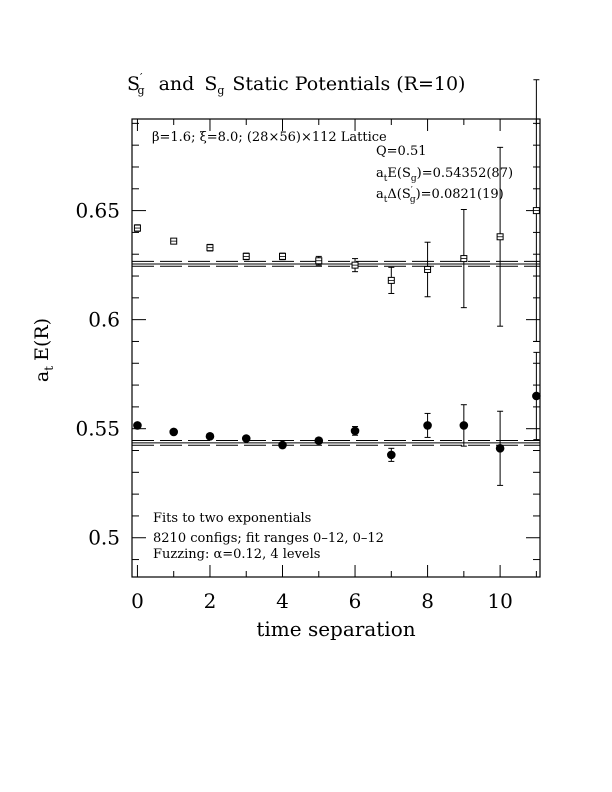 Image resolution: width=612 pixels, height=792 pixels. I want to click on x-tick-label: 0, so click(137, 601).